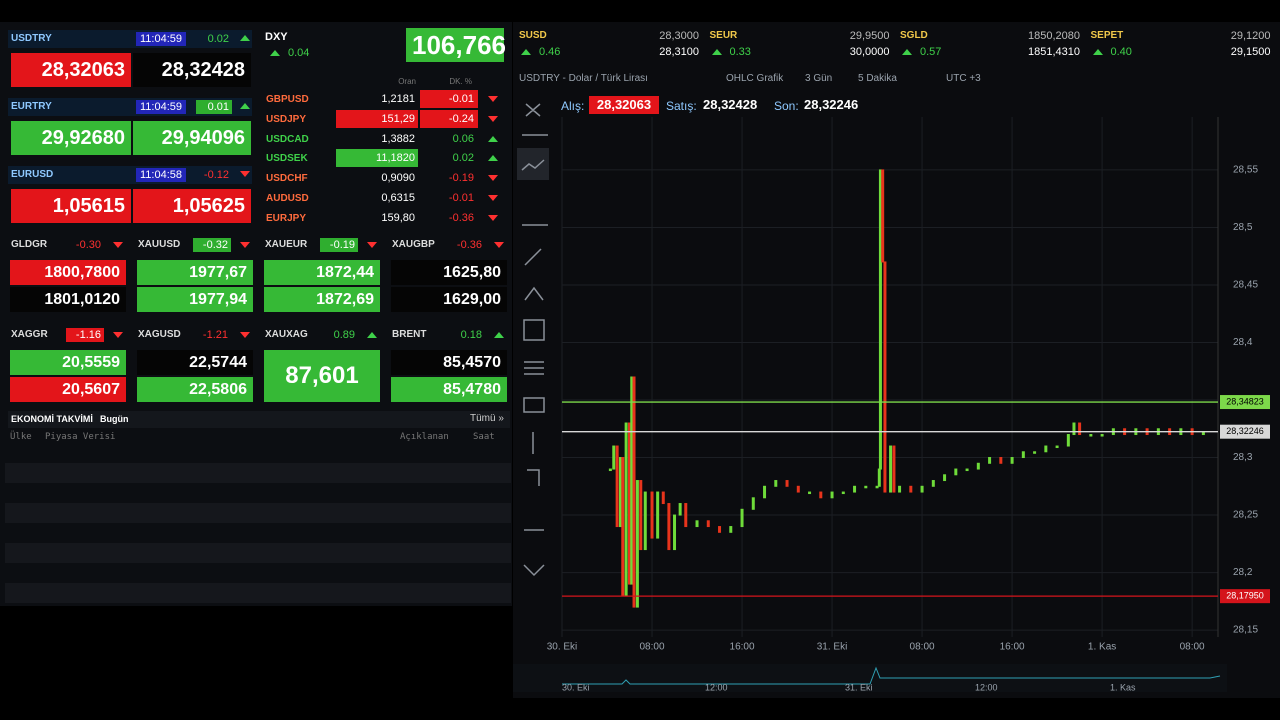  I want to click on change: -0.30, so click(88, 245).